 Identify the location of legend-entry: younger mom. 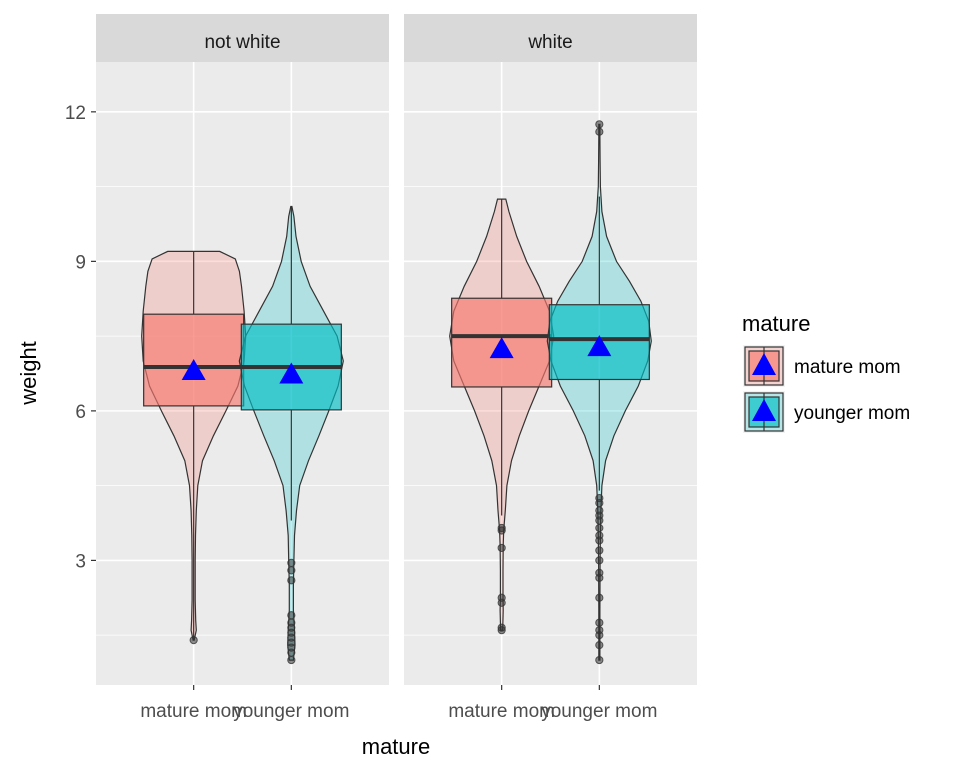
(826, 412).